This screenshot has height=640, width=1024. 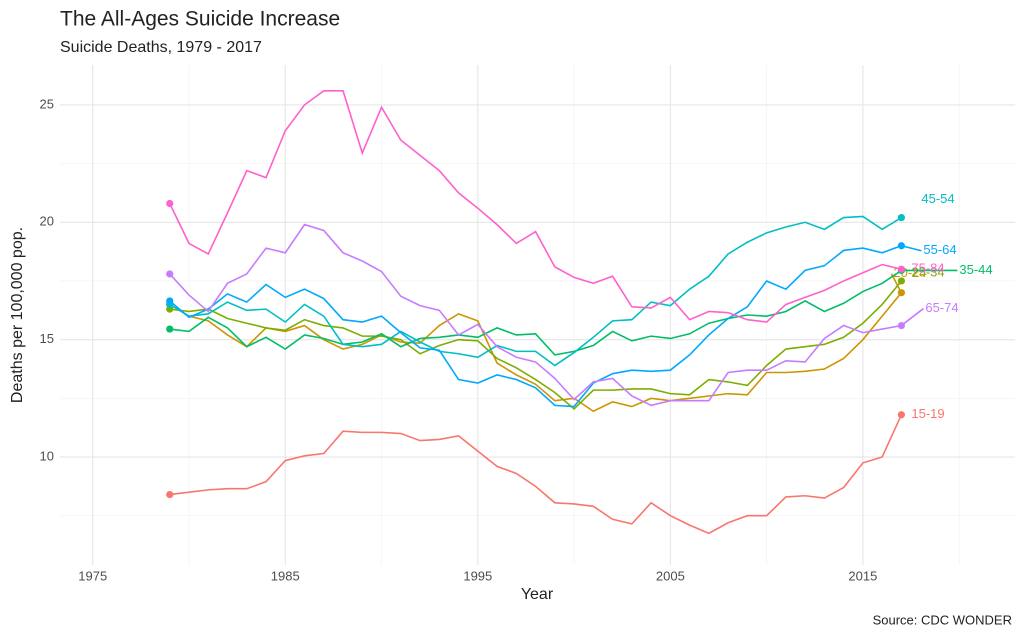 What do you see at coordinates (975, 269) in the screenshot?
I see `series-label: 35-44` at bounding box center [975, 269].